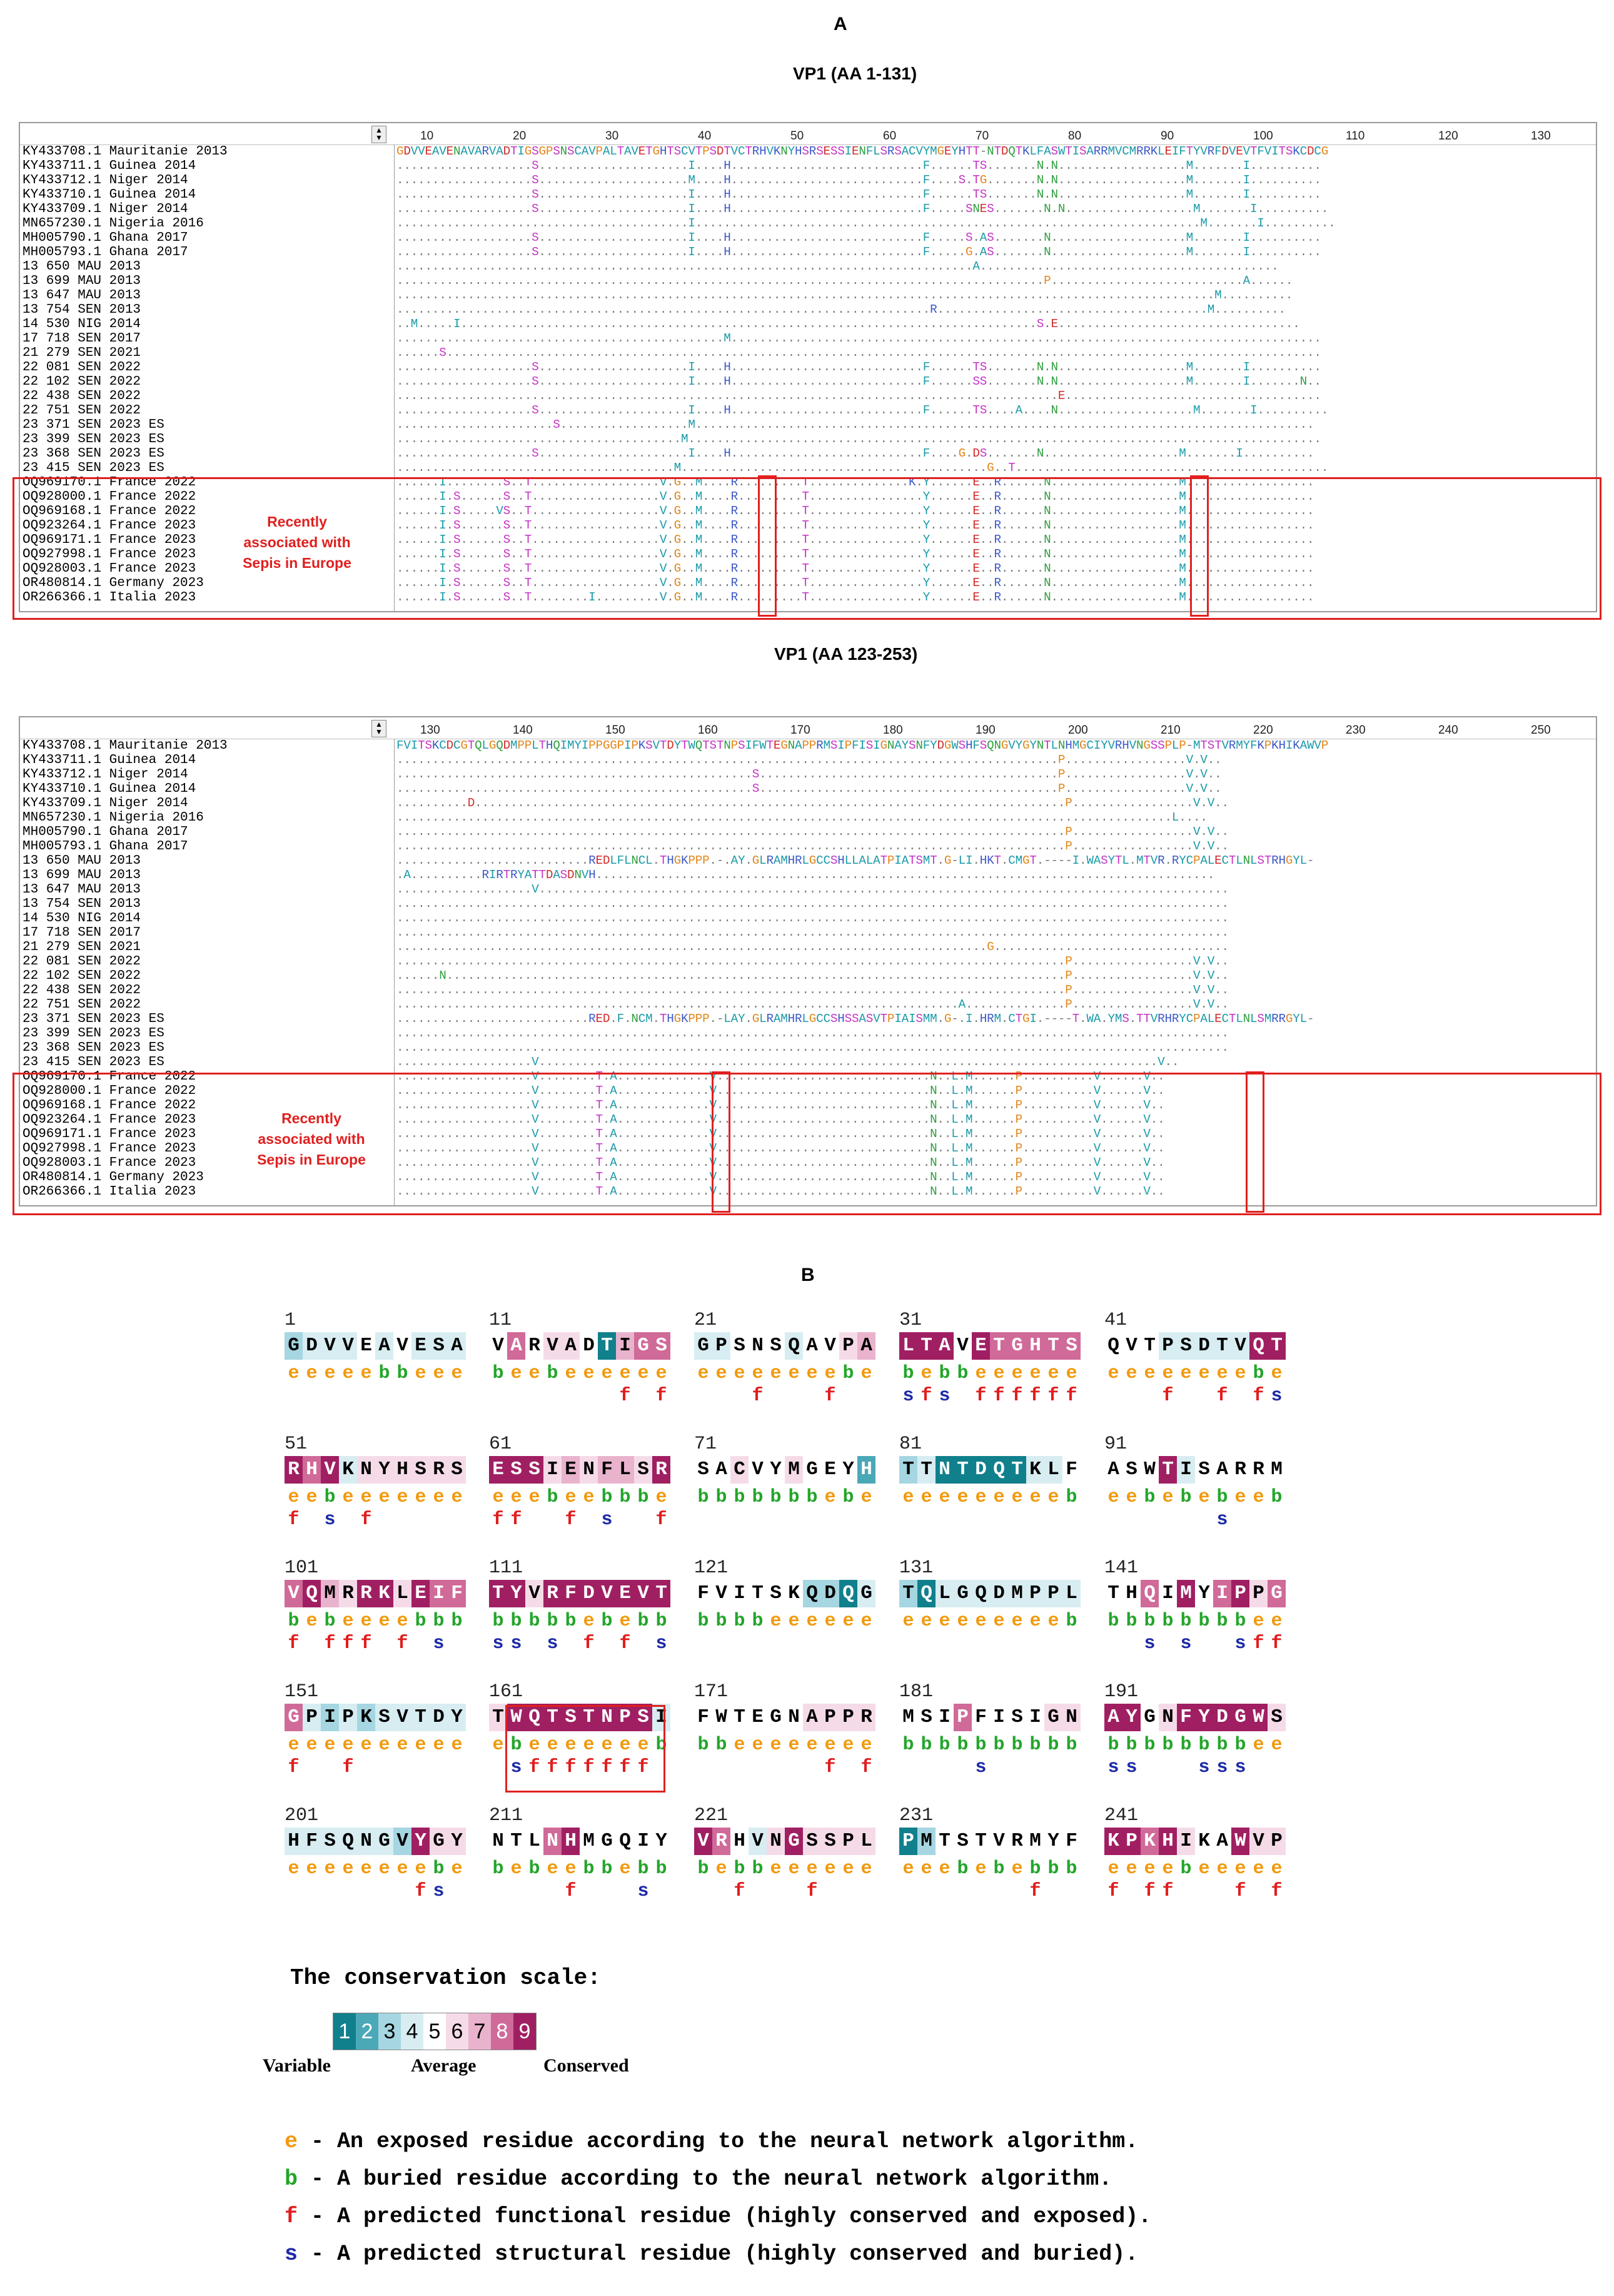  What do you see at coordinates (109, 1163) in the screenshot?
I see `sequence-name: OQ928003.1 France 2023` at bounding box center [109, 1163].